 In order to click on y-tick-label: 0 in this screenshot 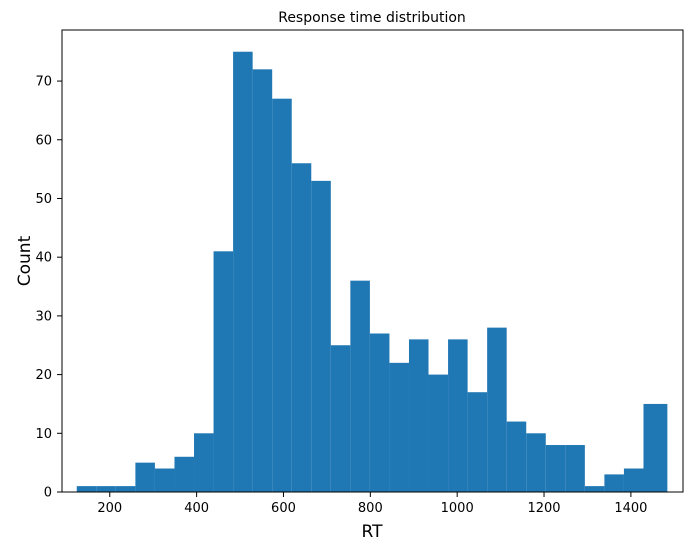, I will do `click(48, 493)`.